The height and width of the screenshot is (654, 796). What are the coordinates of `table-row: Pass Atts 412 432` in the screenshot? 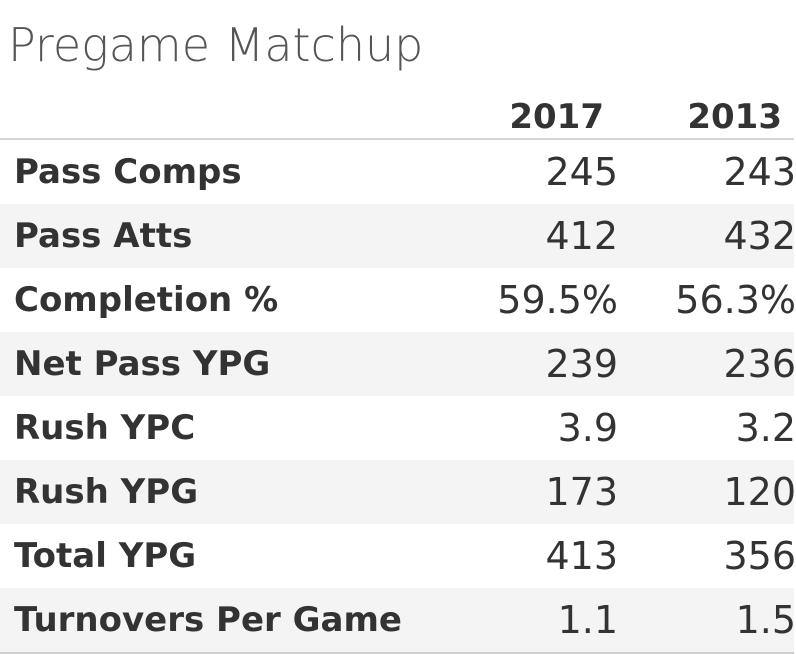 It's located at (398, 236).